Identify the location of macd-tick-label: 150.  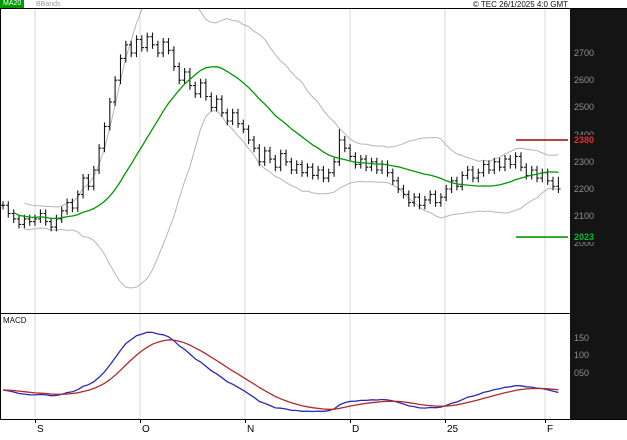
(582, 338).